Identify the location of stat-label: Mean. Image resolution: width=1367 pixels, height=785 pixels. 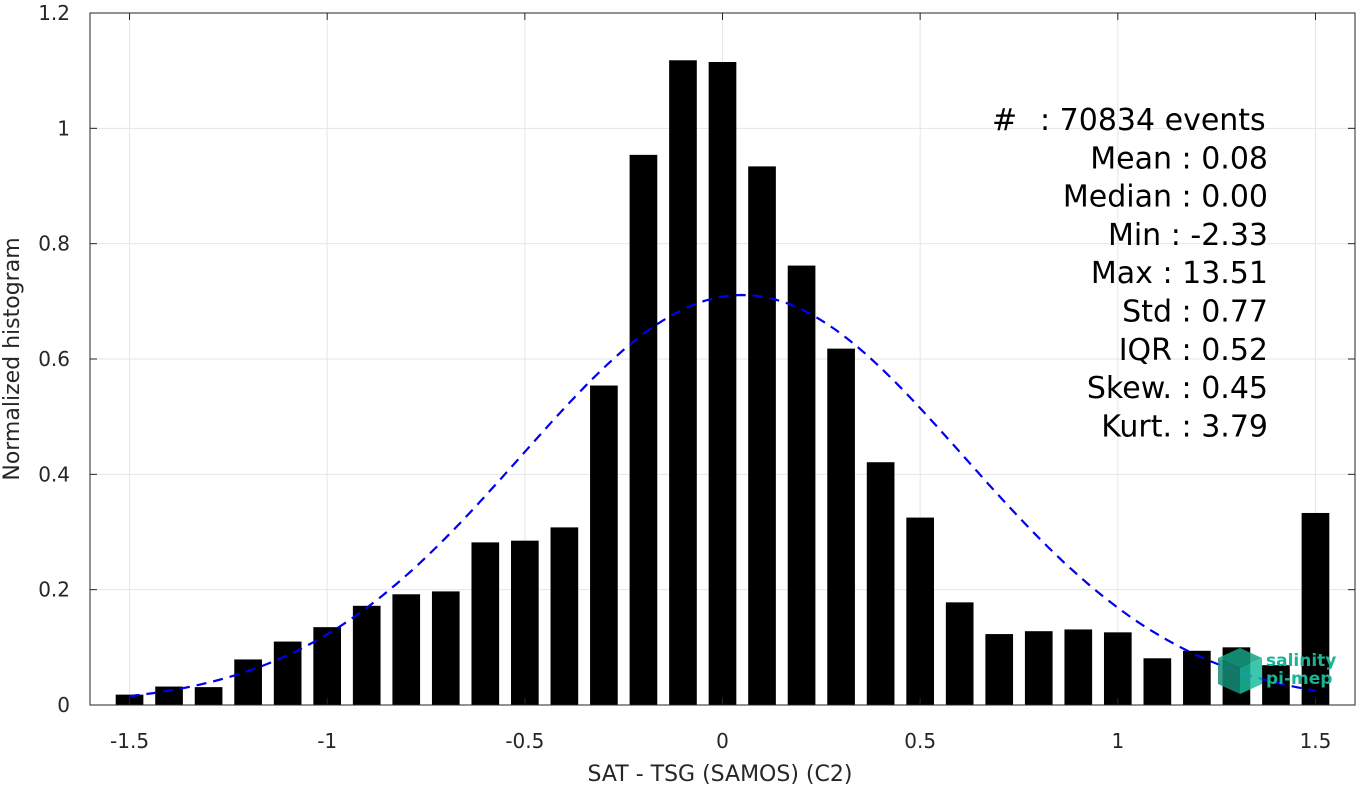
(1131, 158).